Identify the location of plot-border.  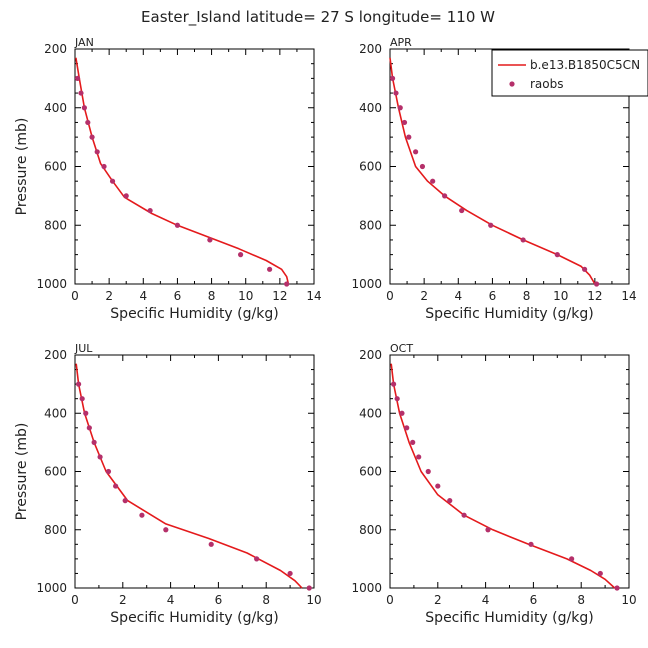
(194, 166).